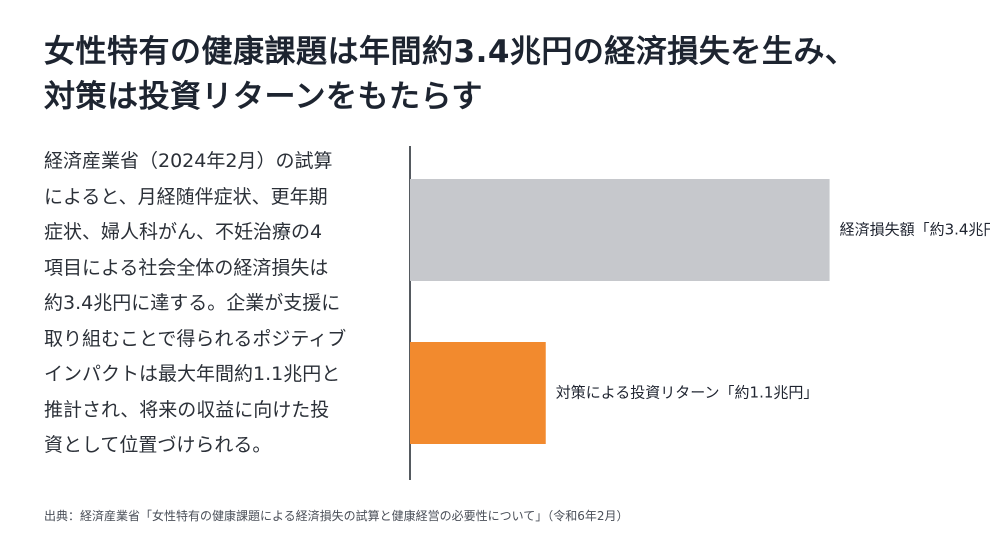 The height and width of the screenshot is (558, 1000). What do you see at coordinates (158, 445) in the screenshot?
I see `description-line: 資として位置づけられる。` at bounding box center [158, 445].